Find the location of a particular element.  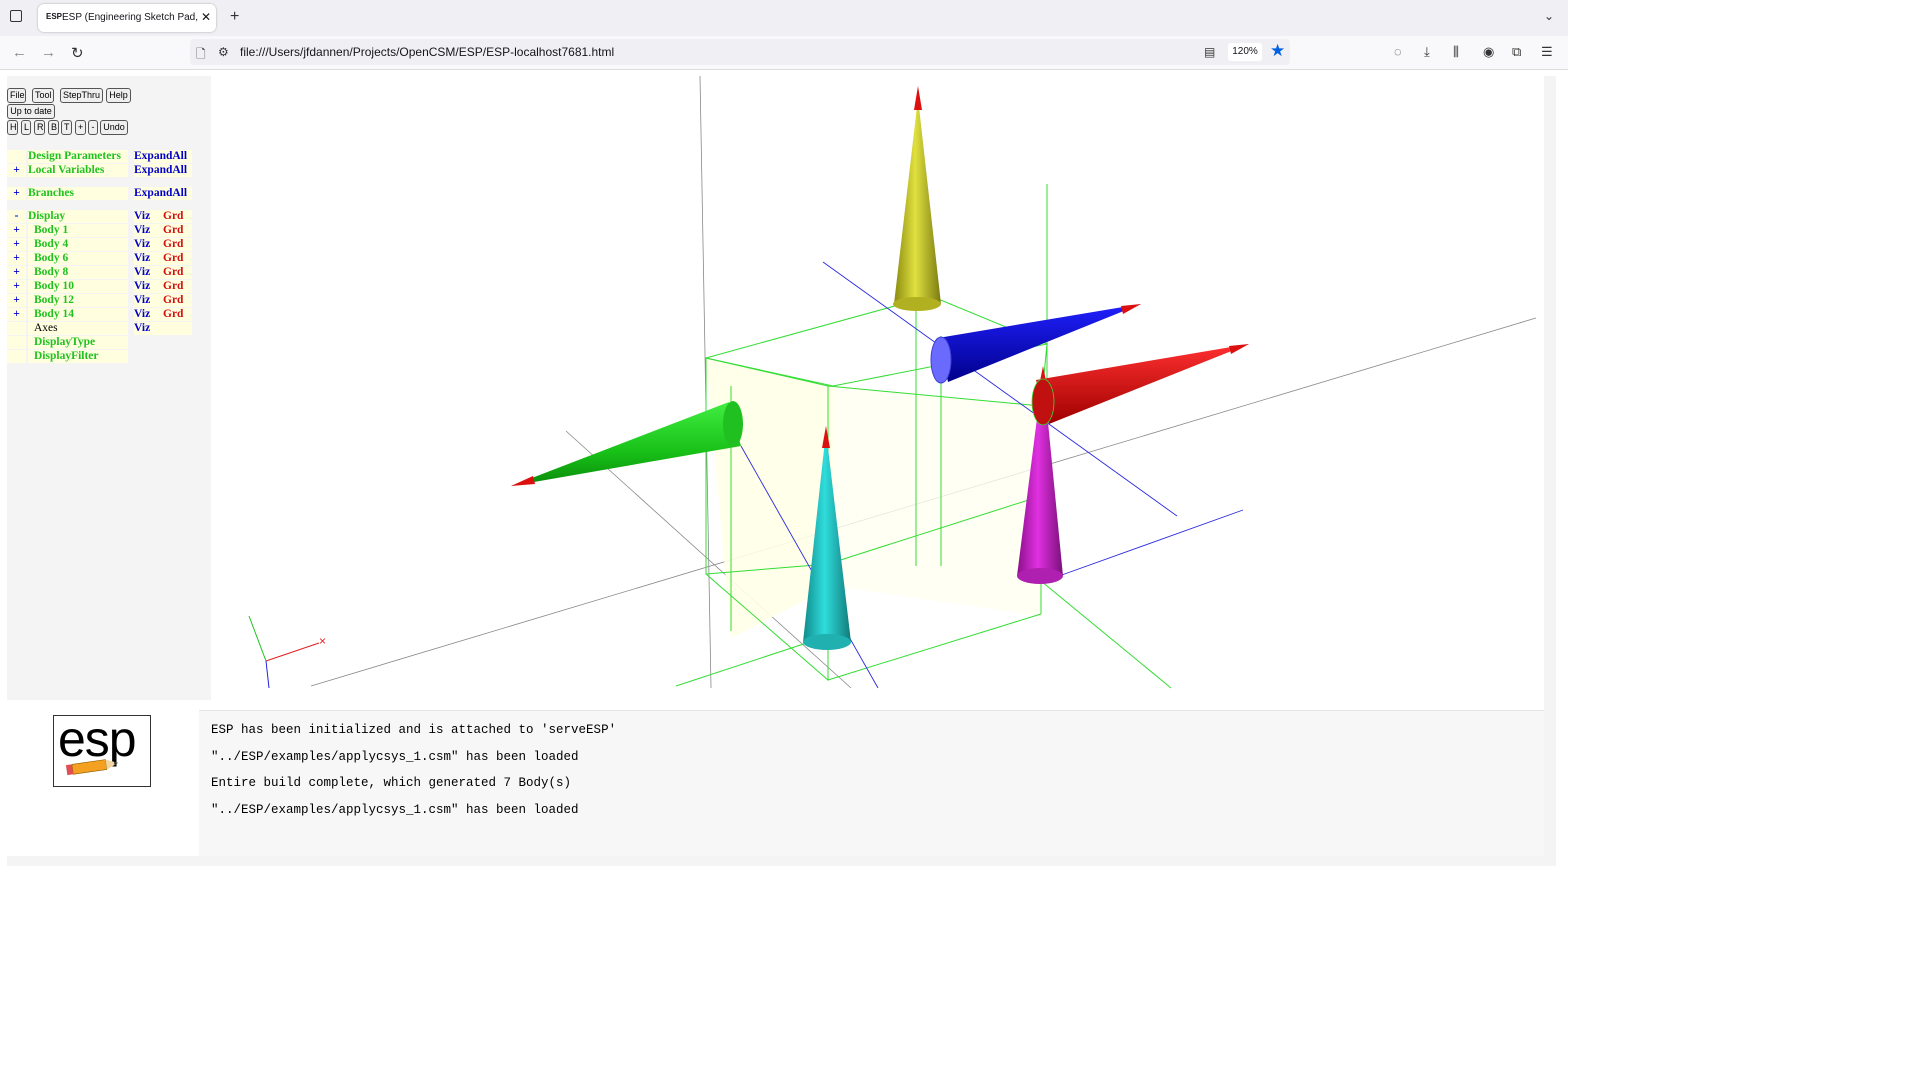

expand-all-local-variables: ExpandAll is located at coordinates (163, 170).